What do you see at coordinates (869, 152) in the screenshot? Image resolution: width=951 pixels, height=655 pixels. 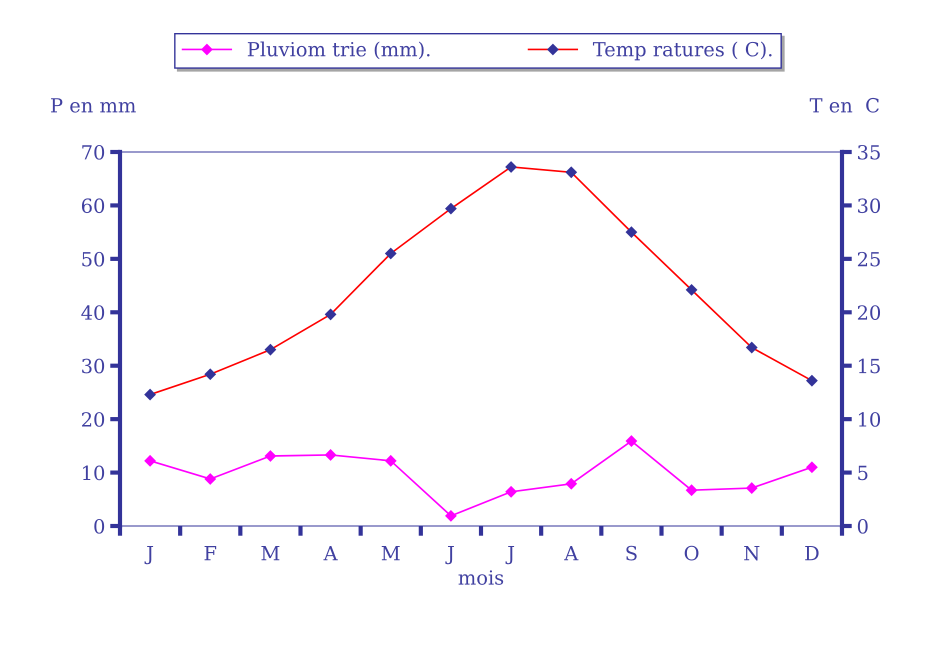 I see `y2-tick-label: 35` at bounding box center [869, 152].